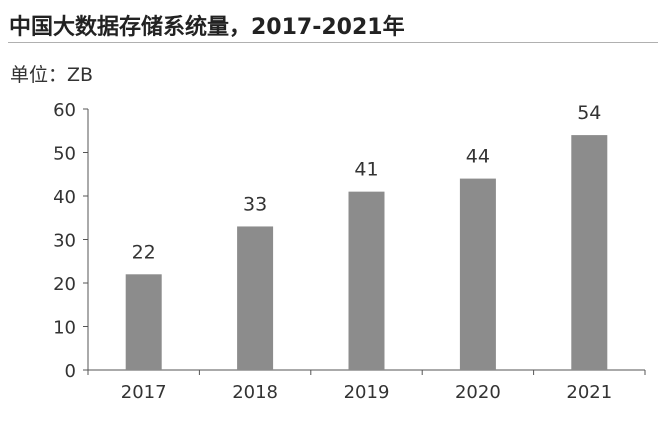 This screenshot has width=660, height=425. Describe the element at coordinates (144, 252) in the screenshot. I see `data-label: 22` at that location.